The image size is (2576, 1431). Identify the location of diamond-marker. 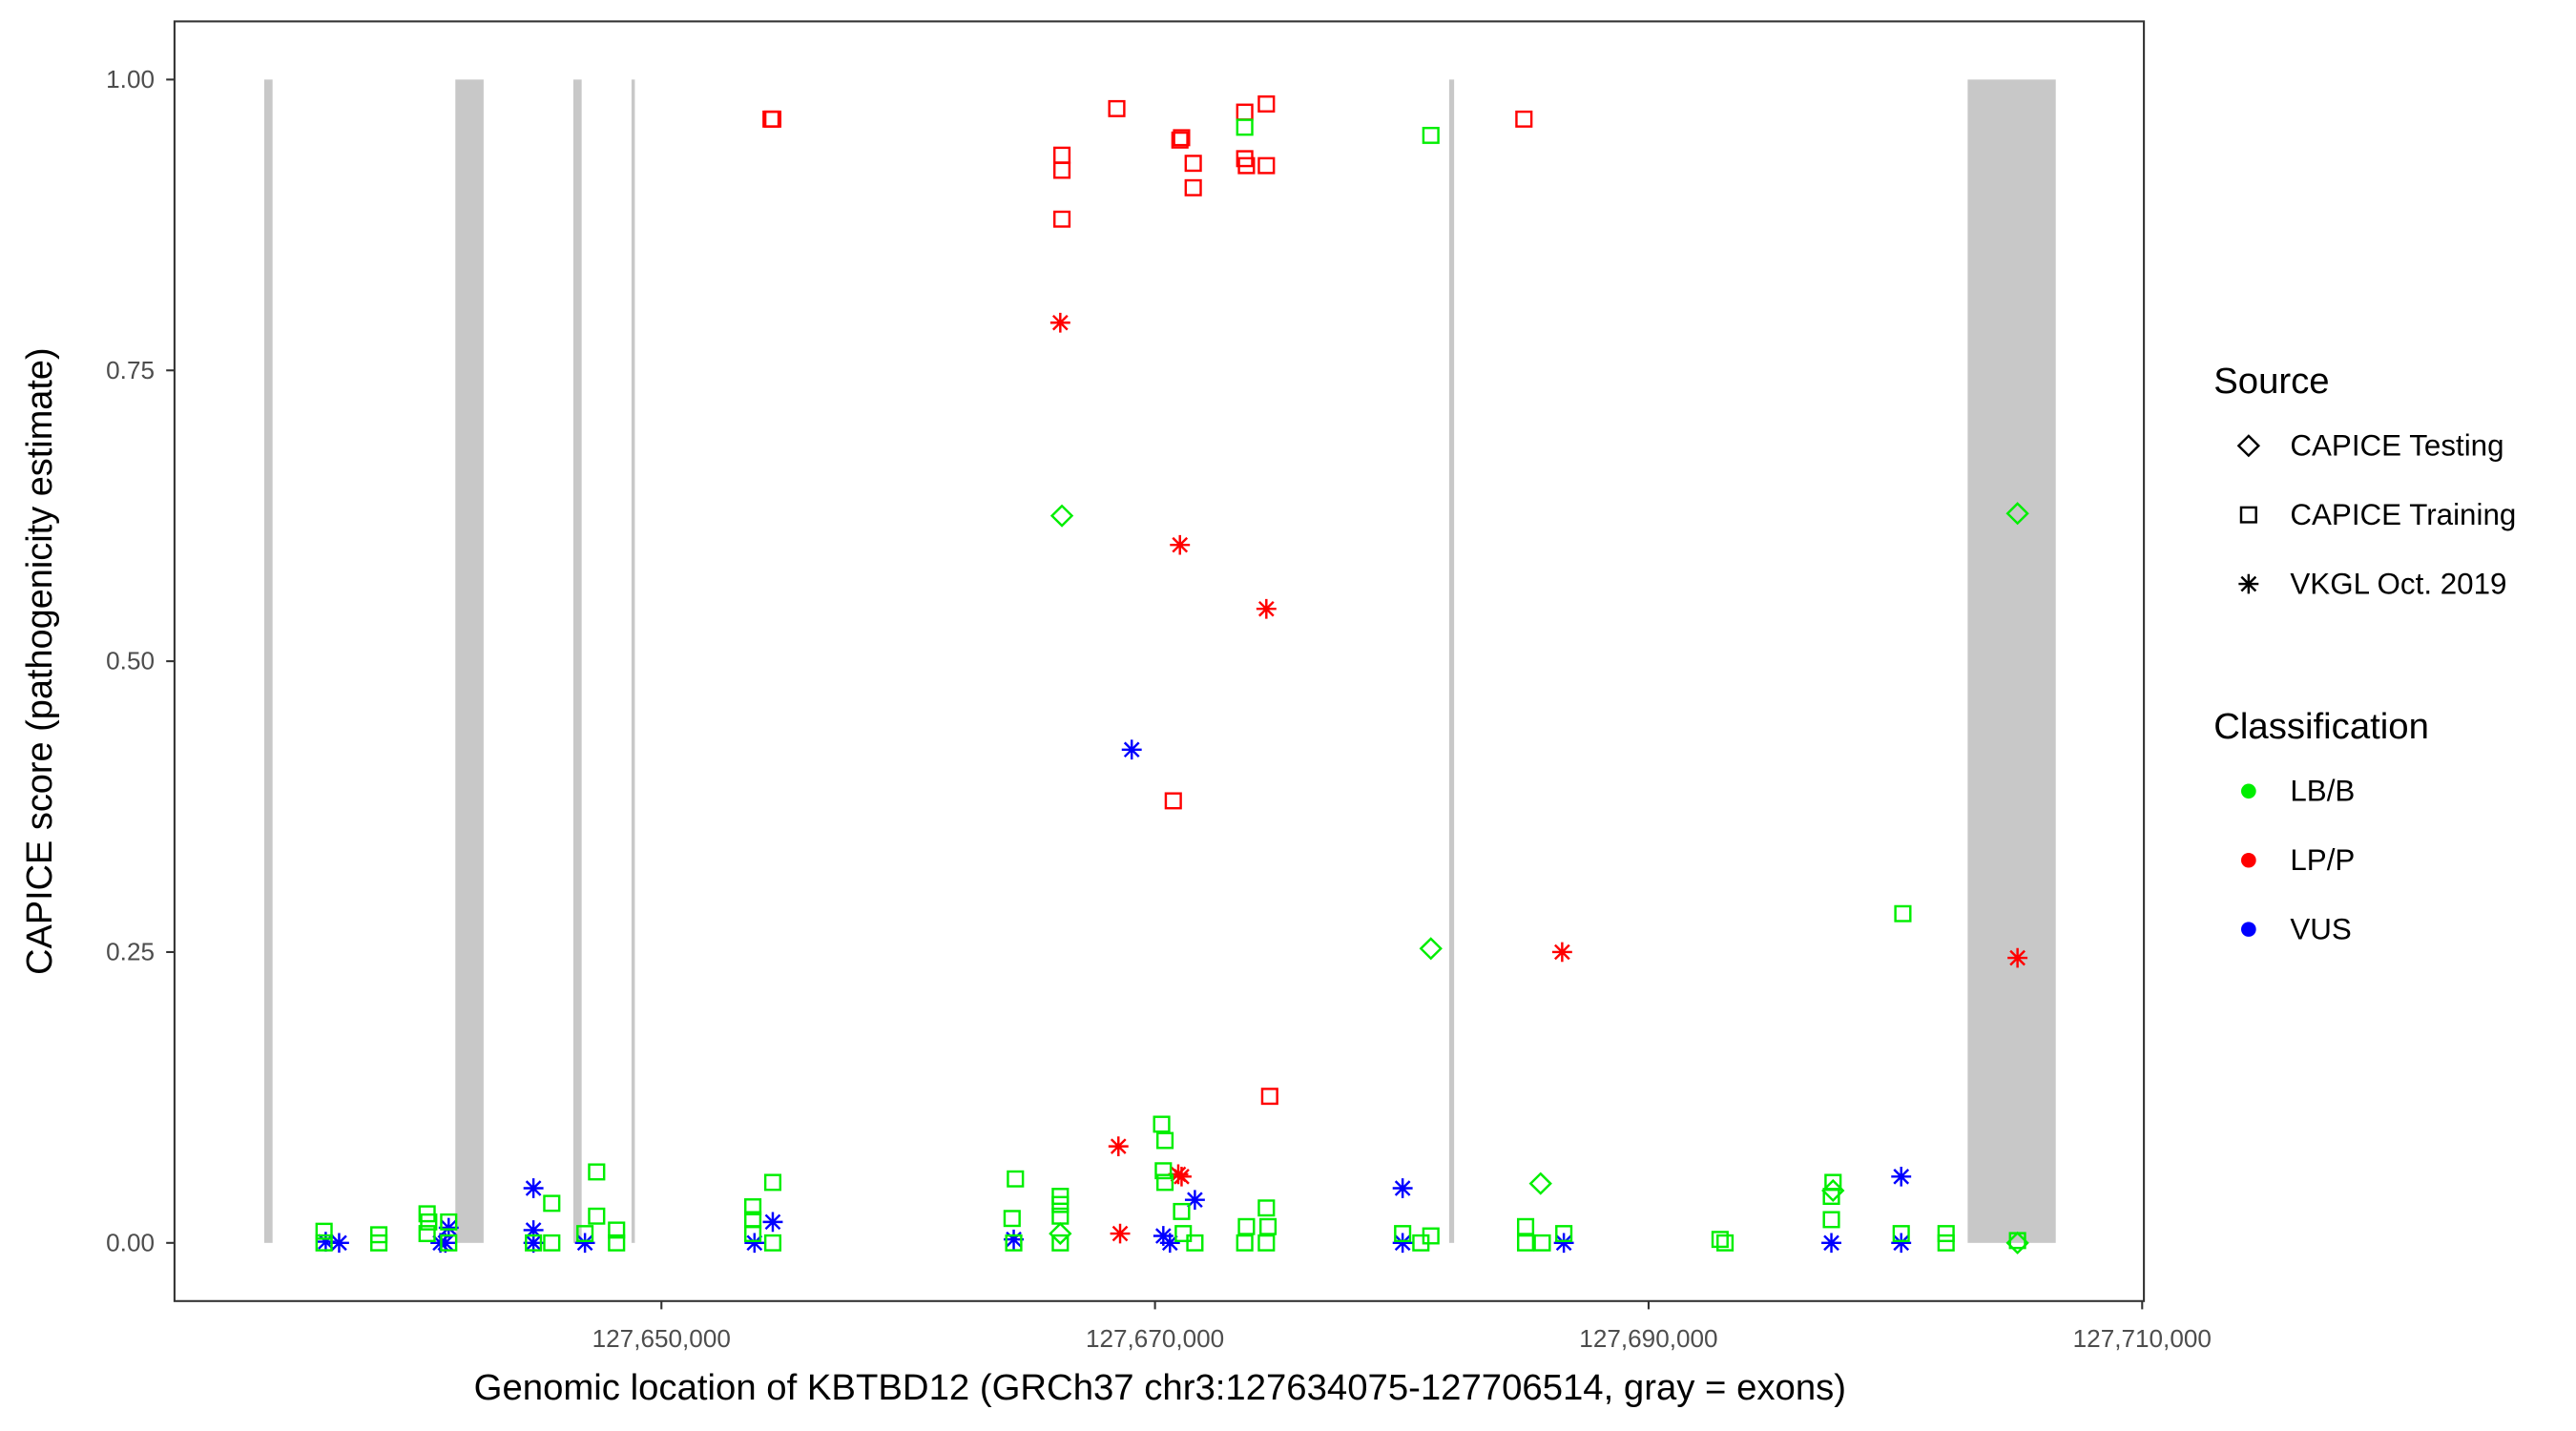
(2017, 514).